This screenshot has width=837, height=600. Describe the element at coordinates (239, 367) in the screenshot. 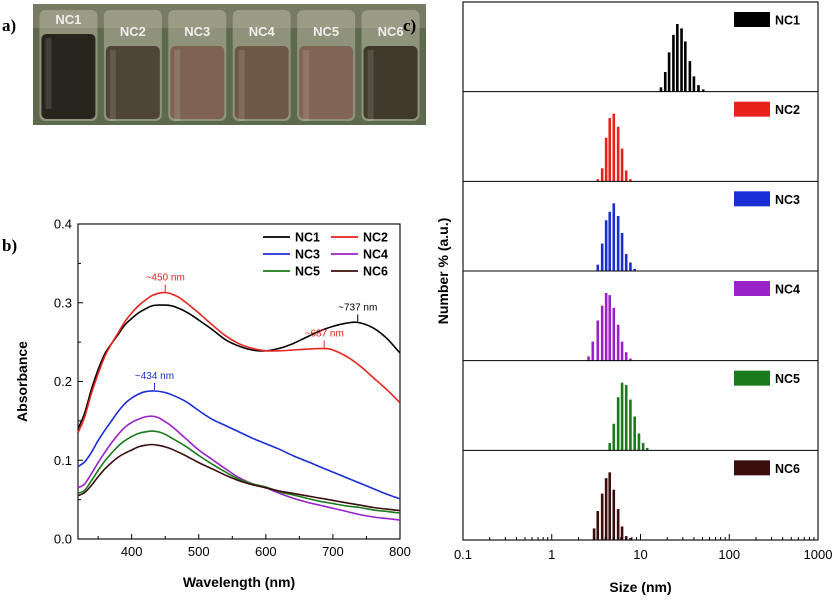

I see `series-line-nc1` at that location.